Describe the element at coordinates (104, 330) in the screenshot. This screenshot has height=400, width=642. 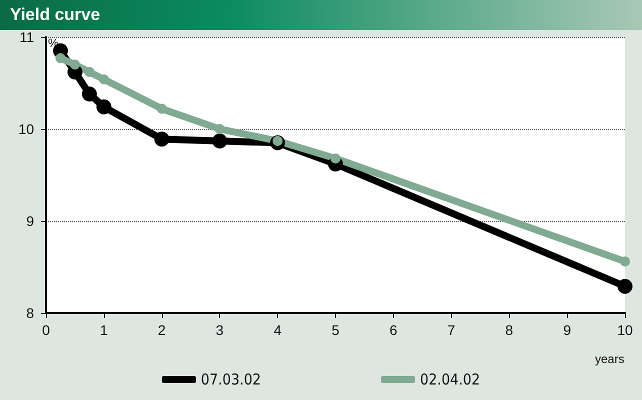
I see `x-tick-label: 1` at that location.